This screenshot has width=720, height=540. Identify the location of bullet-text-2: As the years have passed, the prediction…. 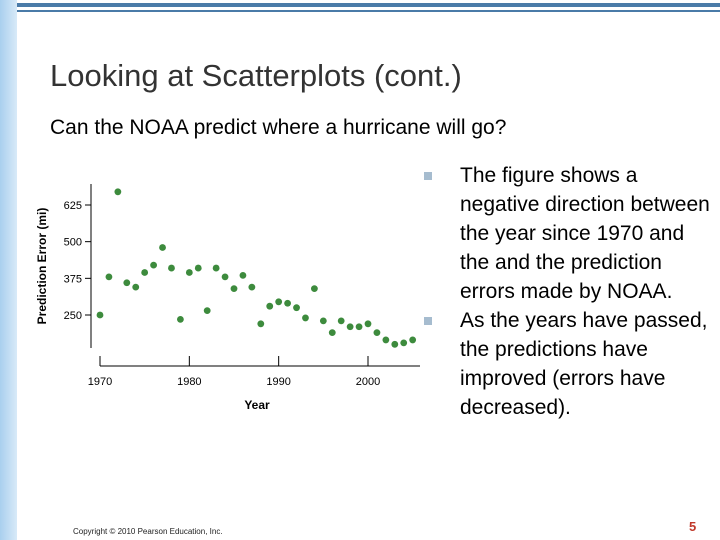
(584, 364).